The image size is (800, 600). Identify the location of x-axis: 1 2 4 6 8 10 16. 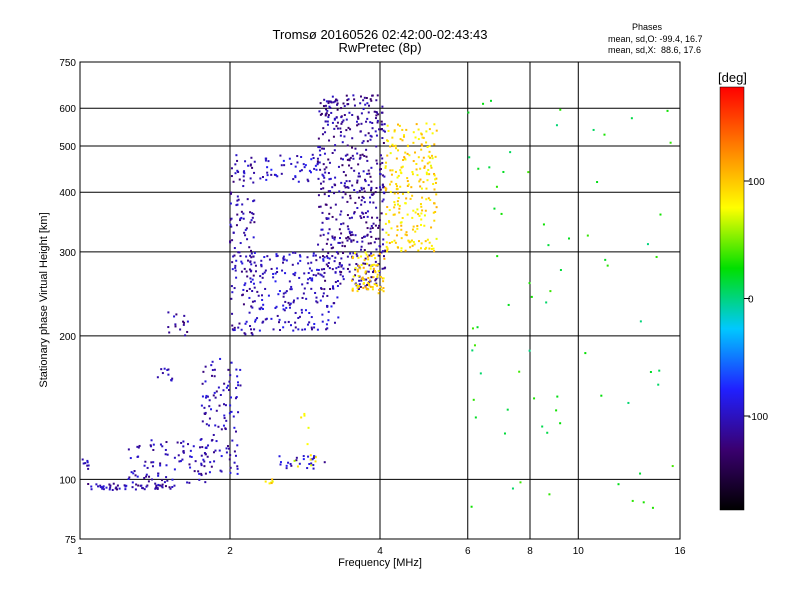
(381, 551).